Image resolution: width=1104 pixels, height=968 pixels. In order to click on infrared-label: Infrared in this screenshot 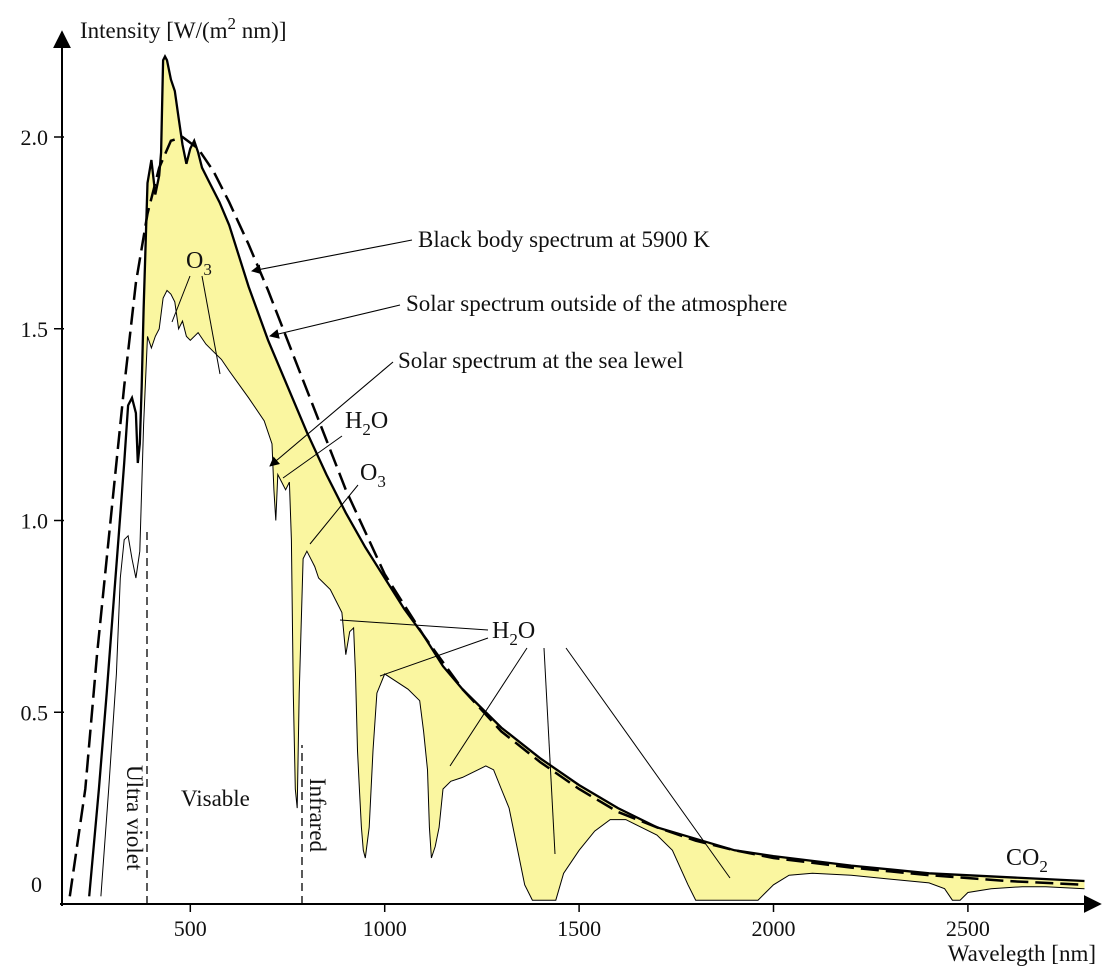, I will do `click(317, 815)`.